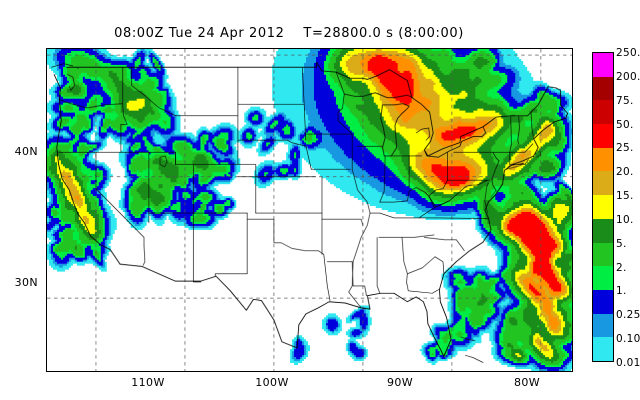 The image size is (640, 400). What do you see at coordinates (26, 282) in the screenshot?
I see `y-tick-30n: 30N` at bounding box center [26, 282].